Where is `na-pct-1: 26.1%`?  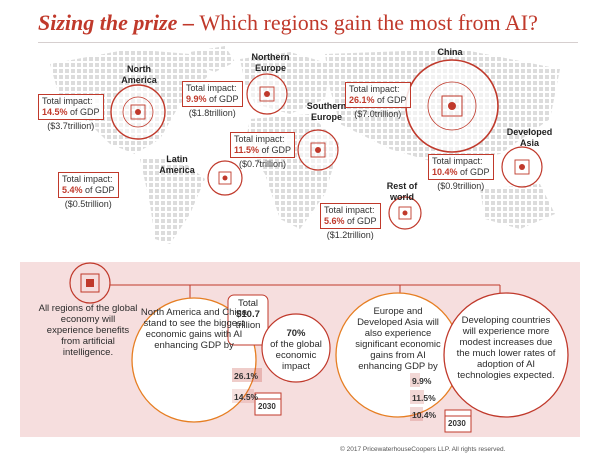
na-pct-1: 26.1% is located at coordinates (246, 376).